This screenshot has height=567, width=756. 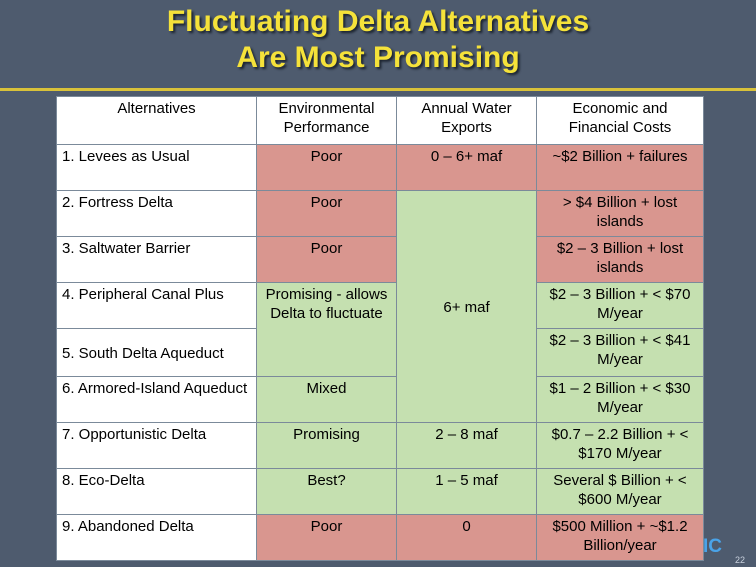 I want to click on cost-cell: Several $ Billion + < $600 M/year, so click(x=620, y=491).